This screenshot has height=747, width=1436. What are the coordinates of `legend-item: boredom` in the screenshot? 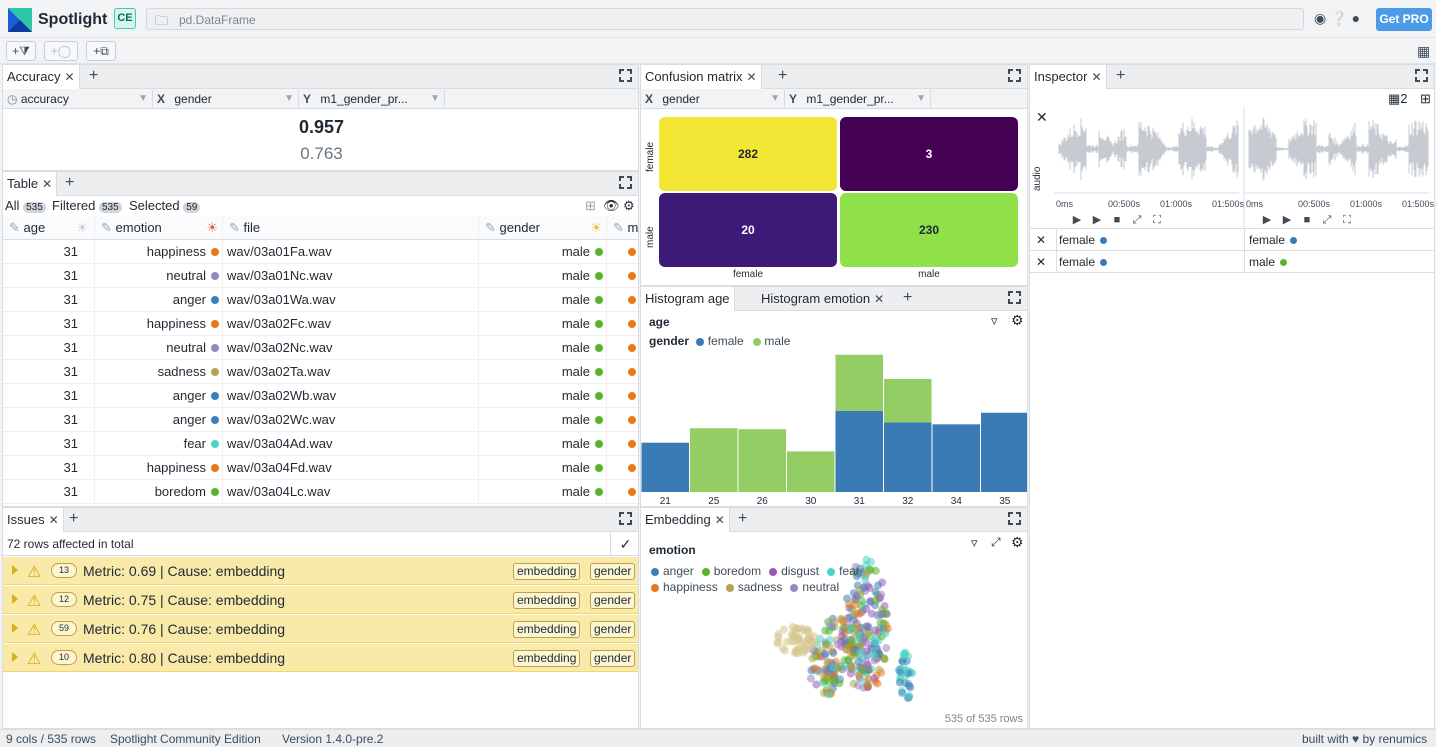 It's located at (731, 571).